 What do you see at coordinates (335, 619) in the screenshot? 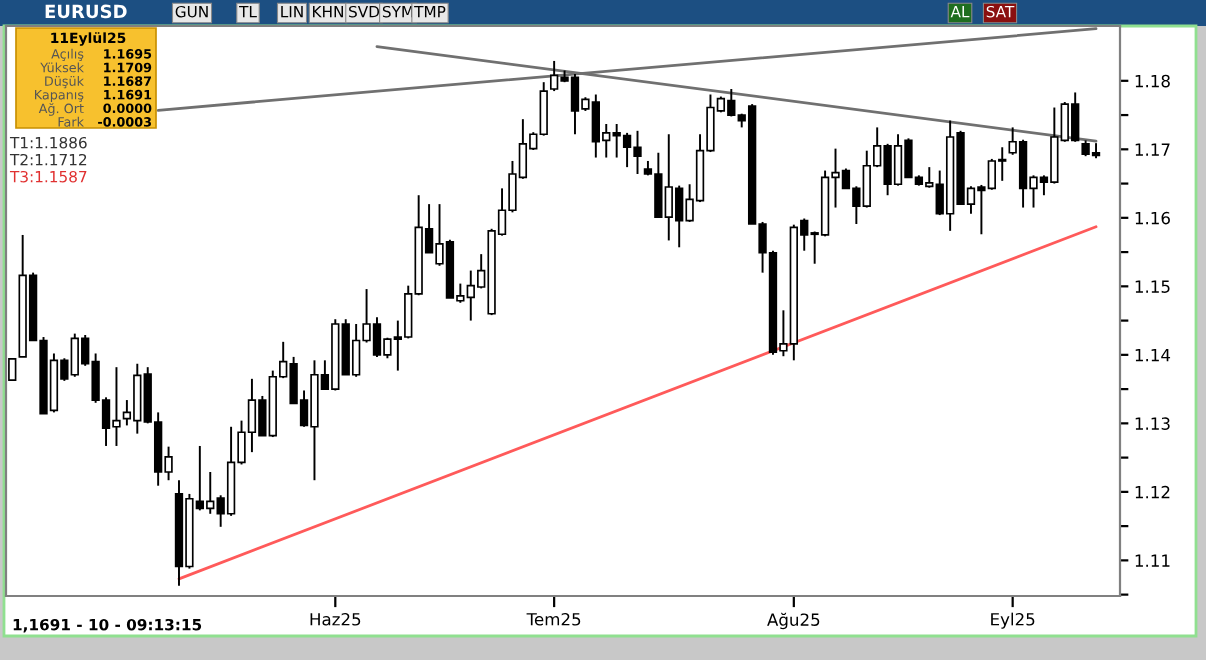
I see `x-tick-label: Haz25` at bounding box center [335, 619].